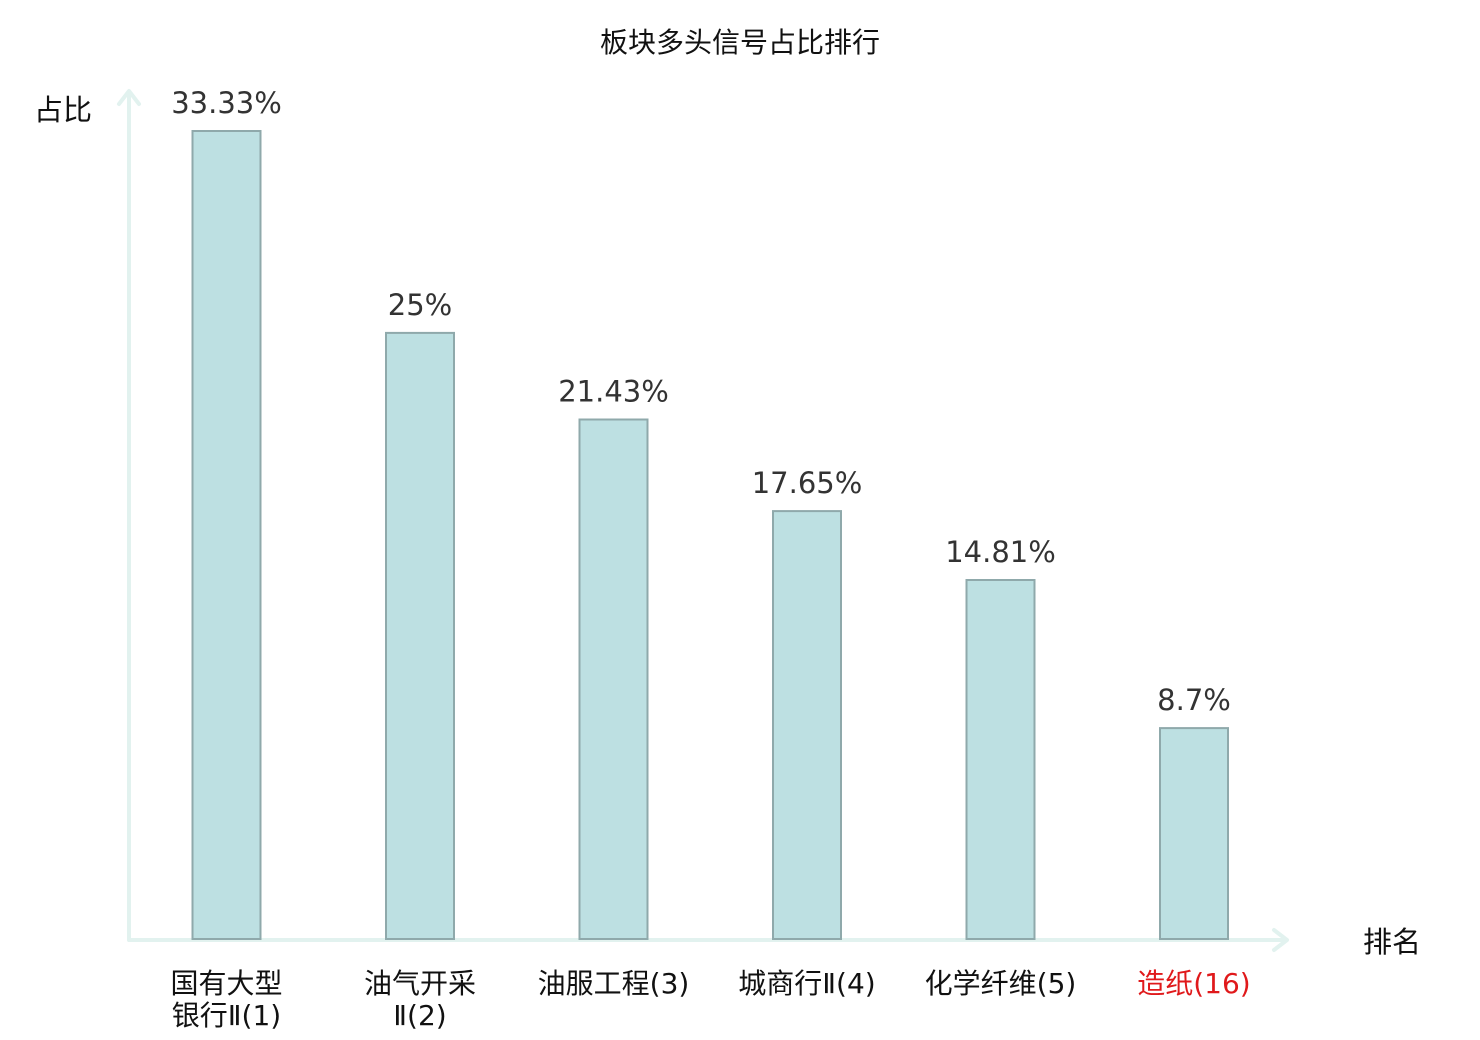 The image size is (1480, 1040). What do you see at coordinates (1000, 552) in the screenshot?
I see `bar-value-label: 14.81%` at bounding box center [1000, 552].